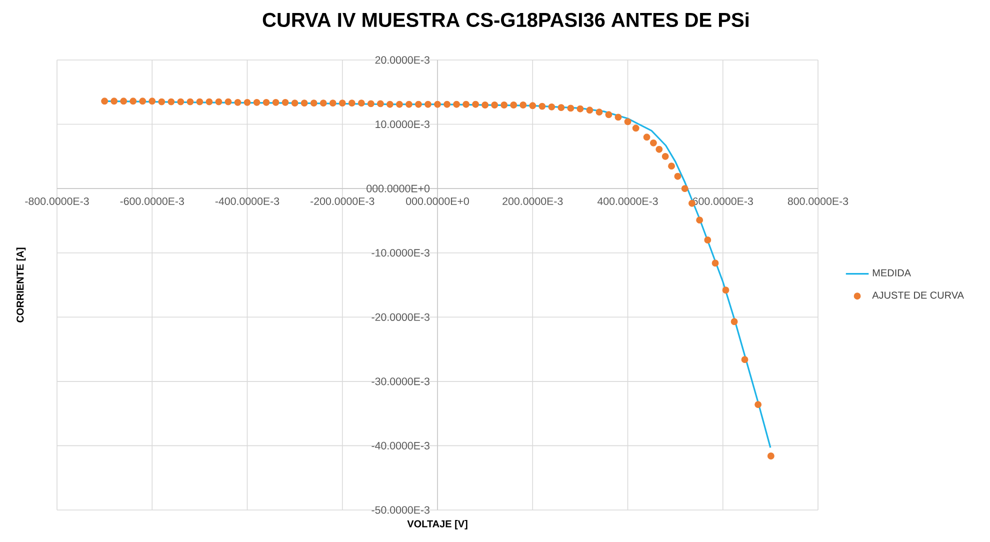 This screenshot has height=542, width=990. Describe the element at coordinates (57, 201) in the screenshot. I see `x-tick-label: -800.0000E-3` at that location.